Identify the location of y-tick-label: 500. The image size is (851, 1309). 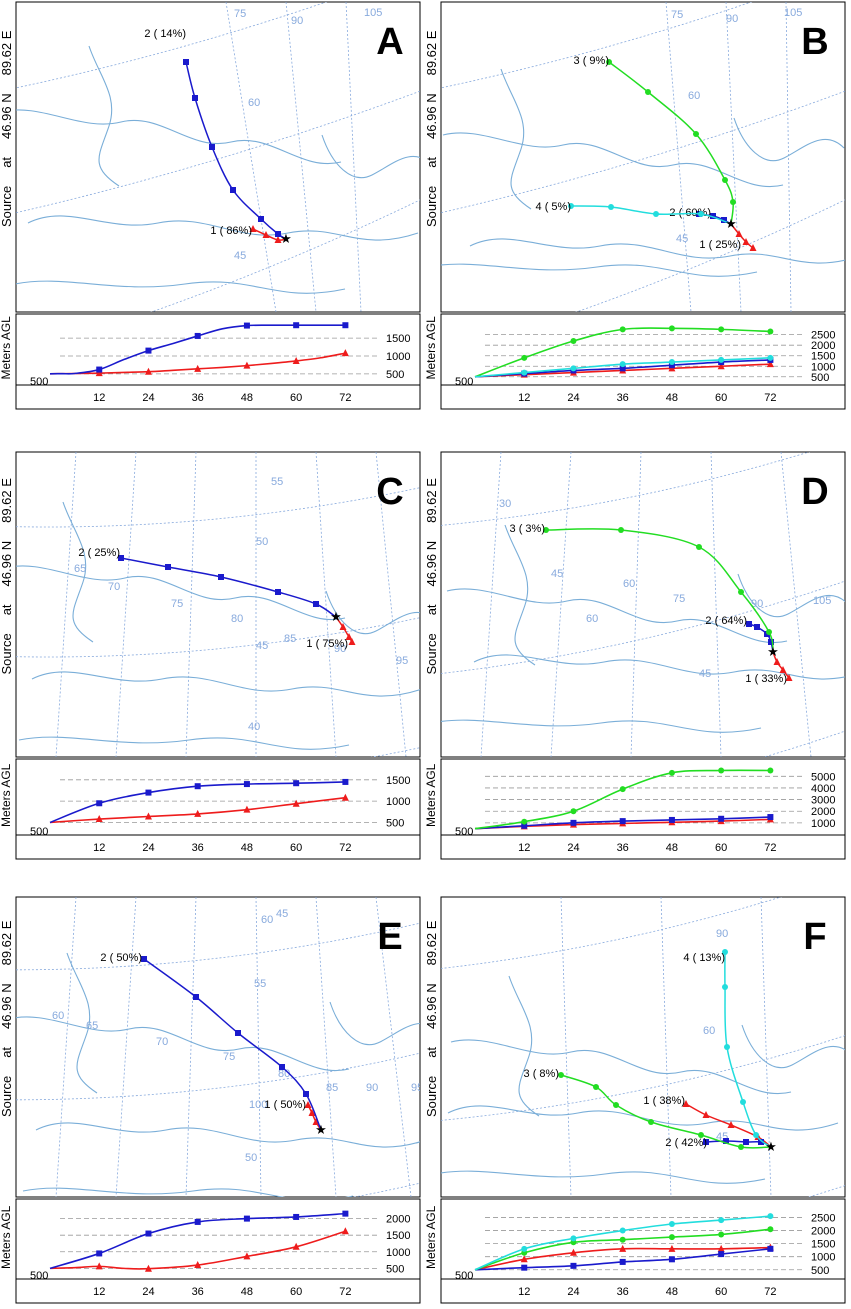
(820, 1271).